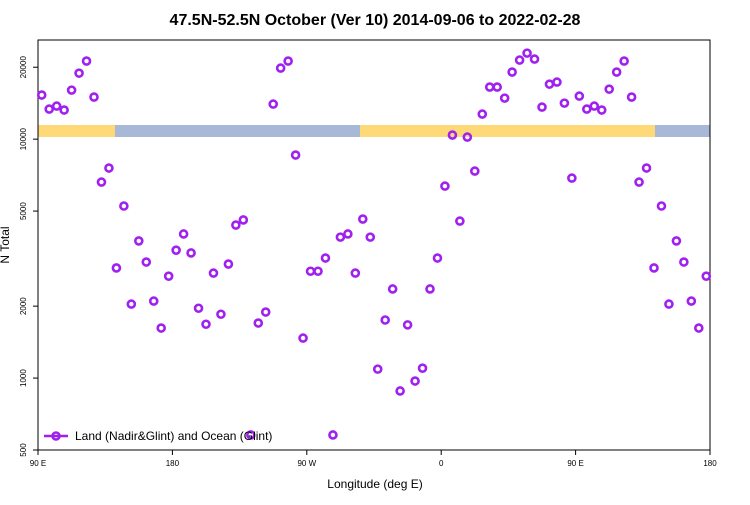 The width and height of the screenshot is (750, 505). I want to click on y-tick-label: 2000, so click(23, 306).